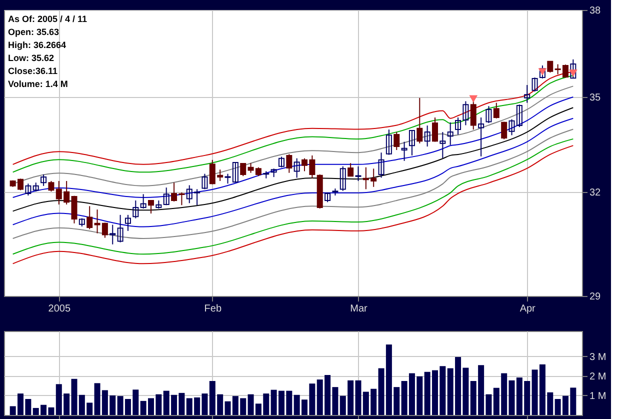 This screenshot has height=419, width=620. What do you see at coordinates (31, 58) in the screenshot?
I see `annotation: Low: 35.62` at bounding box center [31, 58].